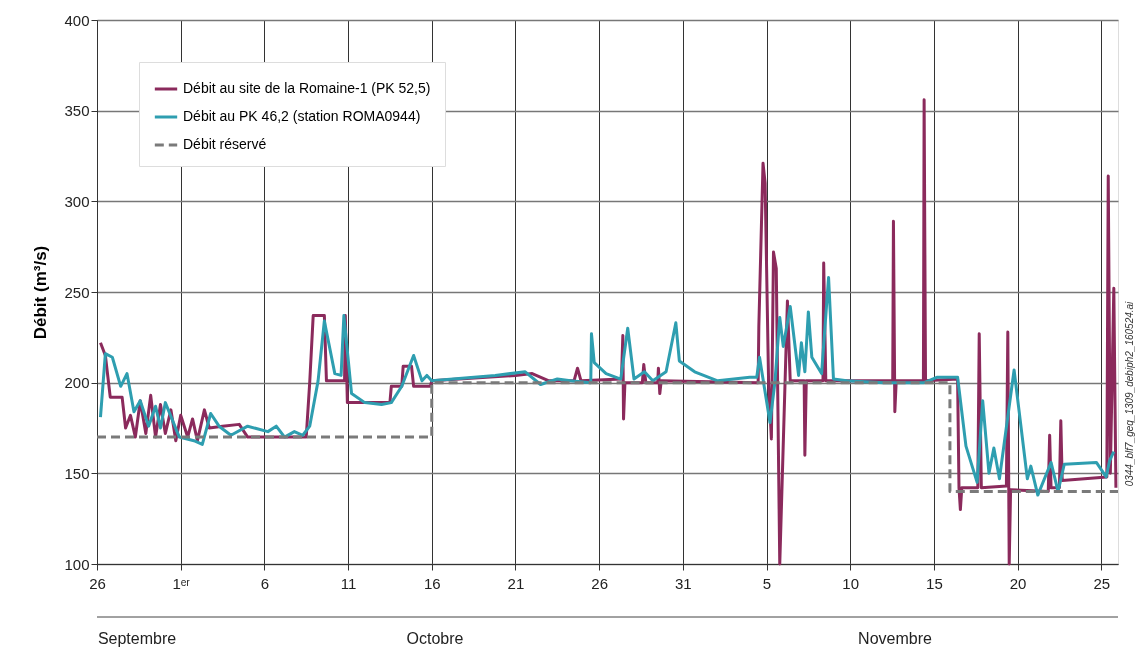 The image size is (1141, 650). Describe the element at coordinates (348, 583) in the screenshot. I see `x-tick-label: 11` at that location.